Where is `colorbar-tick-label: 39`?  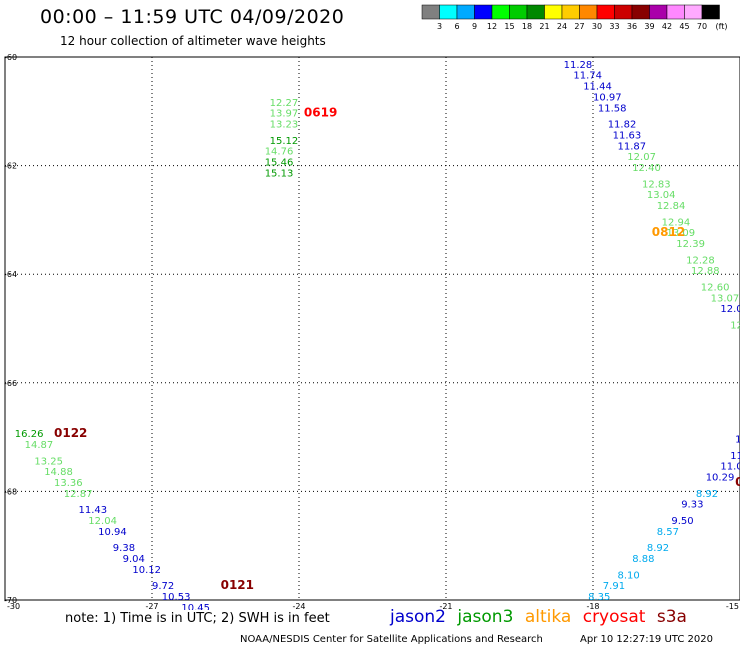 colorbar-tick-label: 39 is located at coordinates (649, 26).